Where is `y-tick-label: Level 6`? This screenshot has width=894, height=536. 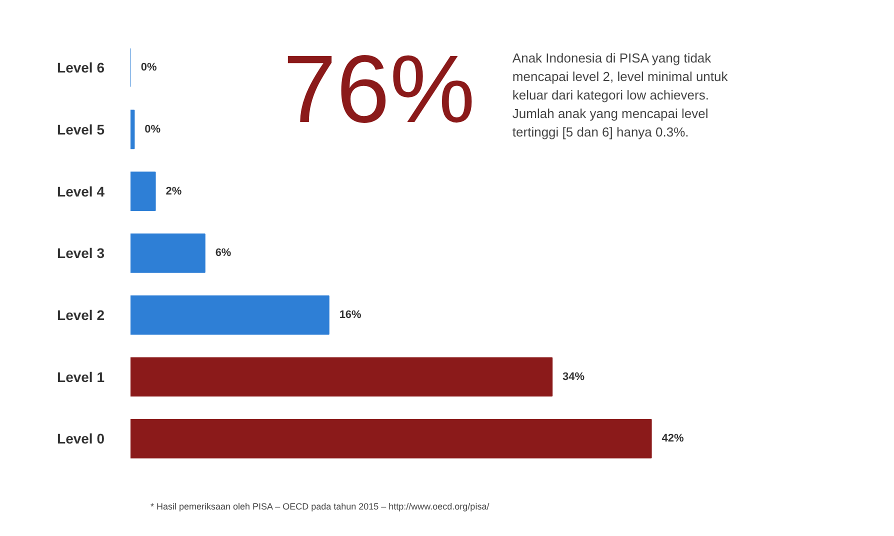
y-tick-label: Level 6 is located at coordinates (81, 68).